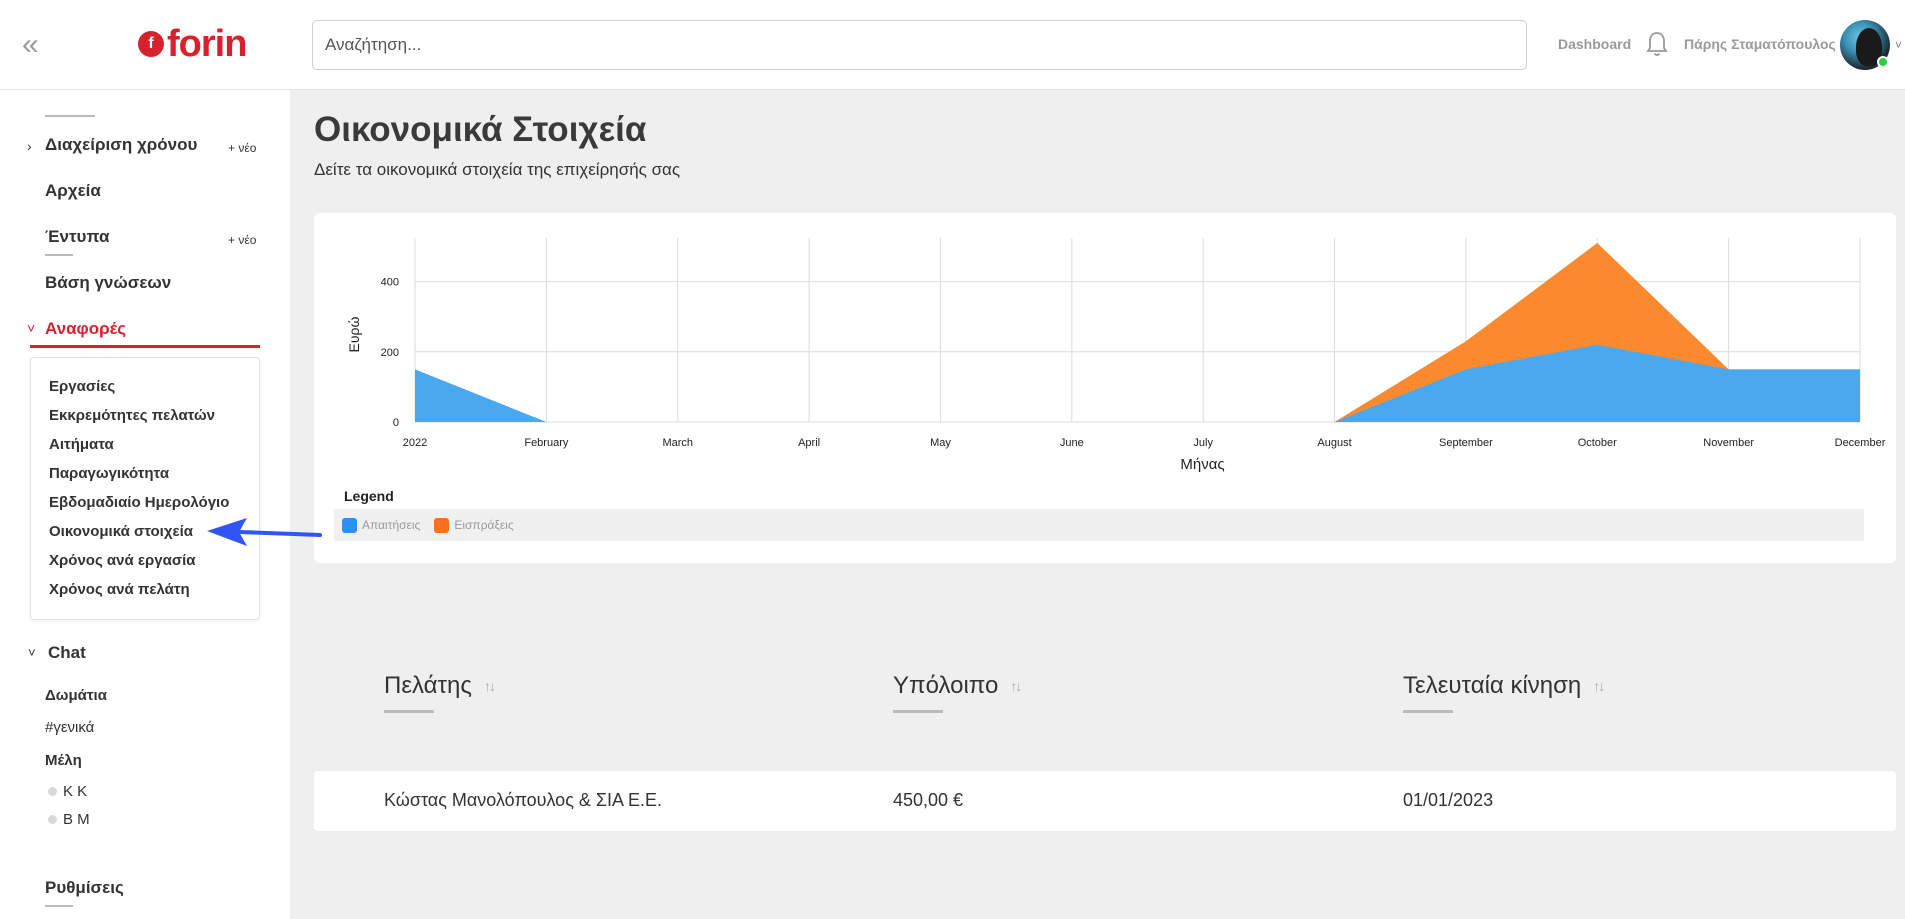 The width and height of the screenshot is (1905, 919). I want to click on y-tick-label: 200, so click(390, 353).